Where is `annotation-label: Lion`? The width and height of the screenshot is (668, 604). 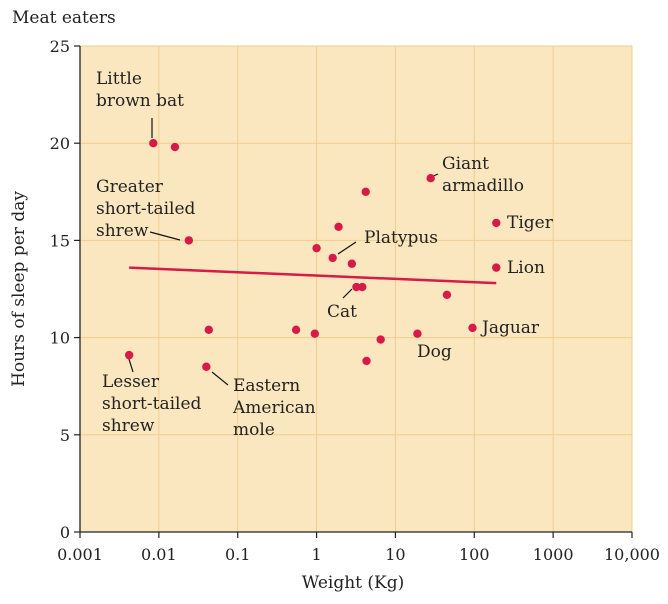 annotation-label: Lion is located at coordinates (526, 268).